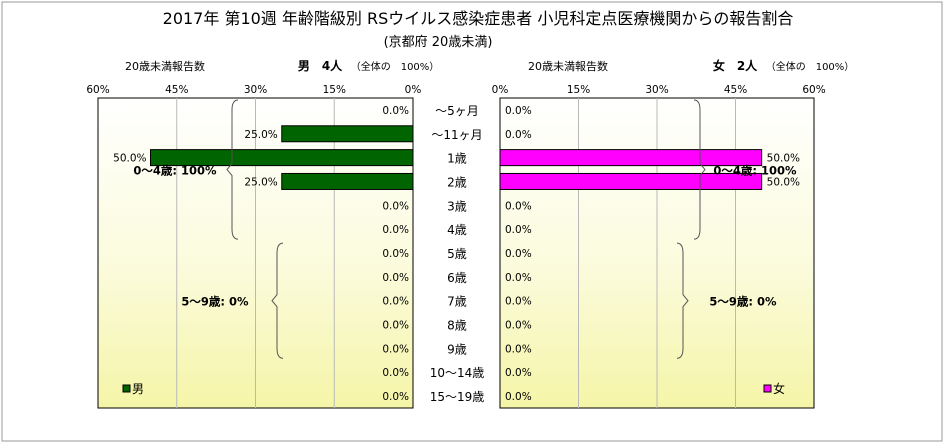 The image size is (944, 447). What do you see at coordinates (457, 349) in the screenshot?
I see `category-label: 9歳` at bounding box center [457, 349].